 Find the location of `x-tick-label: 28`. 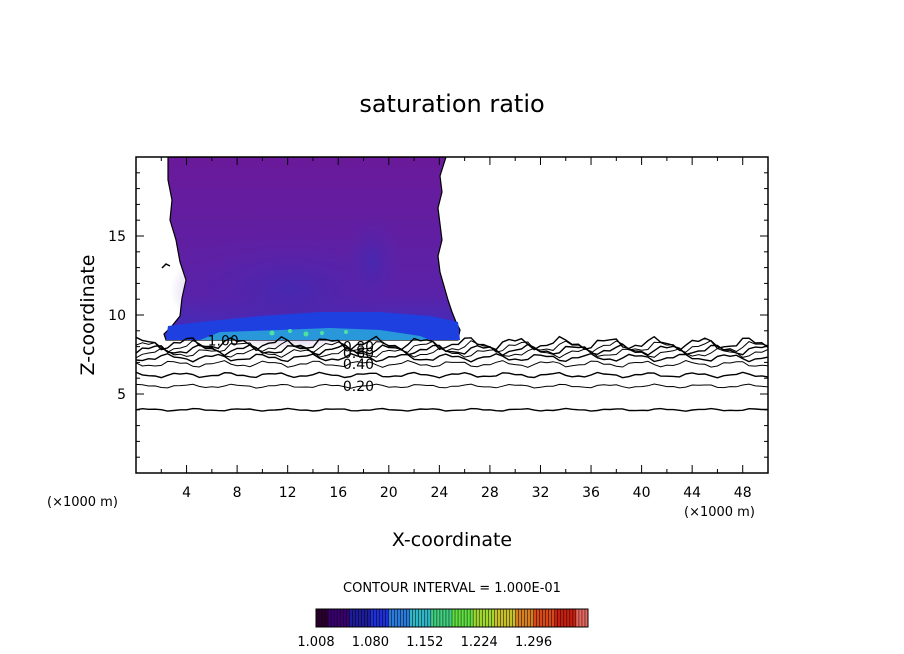

x-tick-label: 28 is located at coordinates (490, 493).